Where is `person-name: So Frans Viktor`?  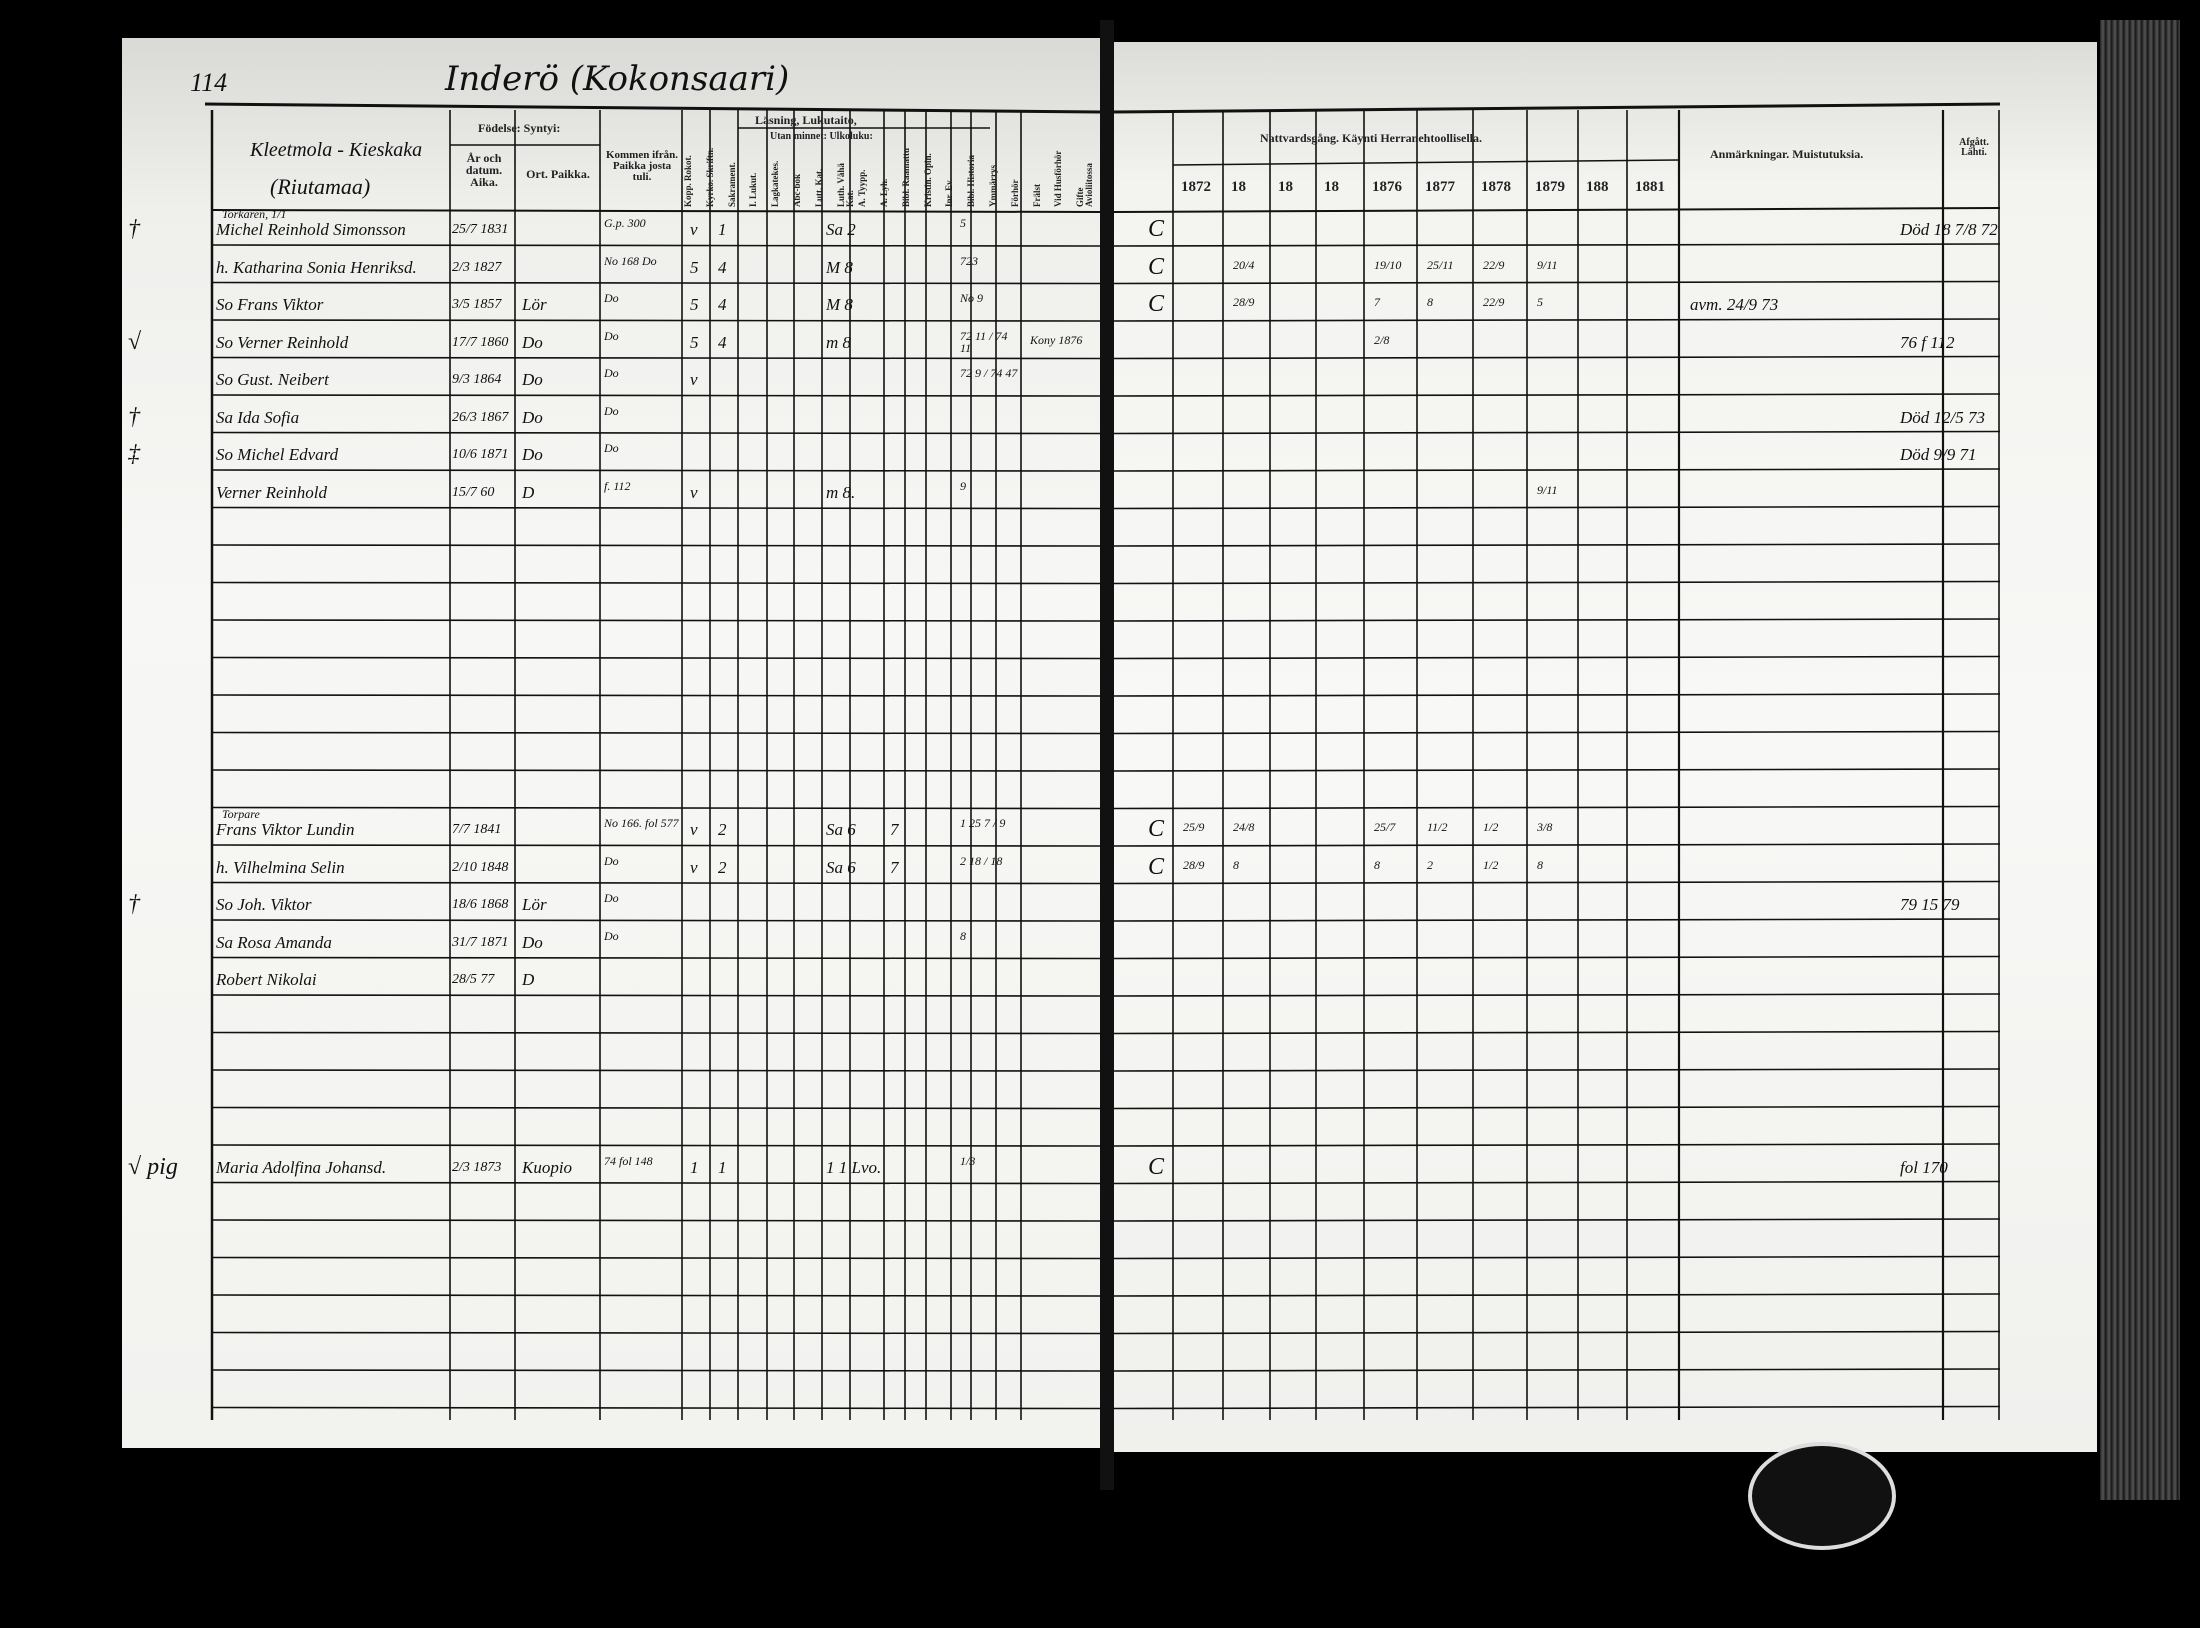
person-name: So Frans Viktor is located at coordinates (270, 304).